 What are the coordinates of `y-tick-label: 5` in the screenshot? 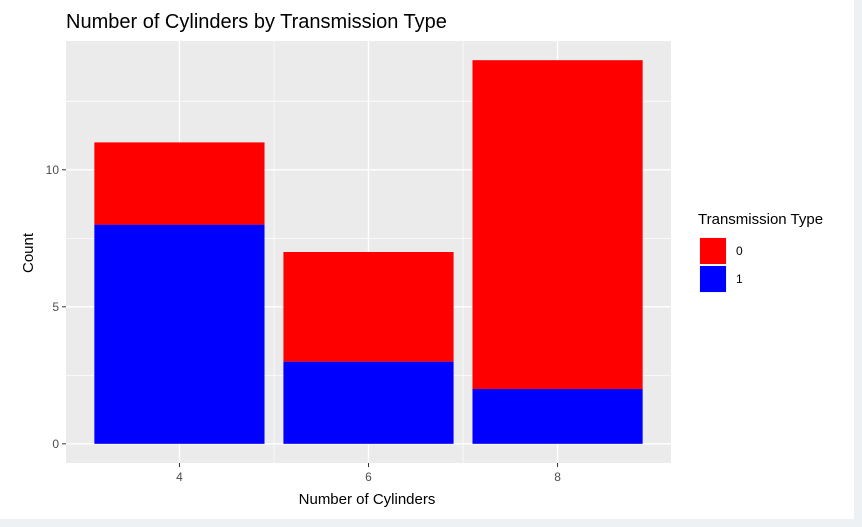 It's located at (55, 307).